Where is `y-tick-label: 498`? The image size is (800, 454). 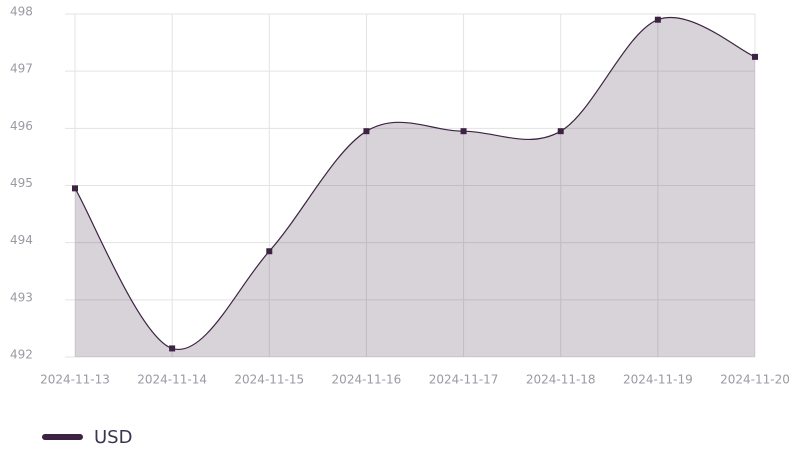
y-tick-label: 498 is located at coordinates (21, 12).